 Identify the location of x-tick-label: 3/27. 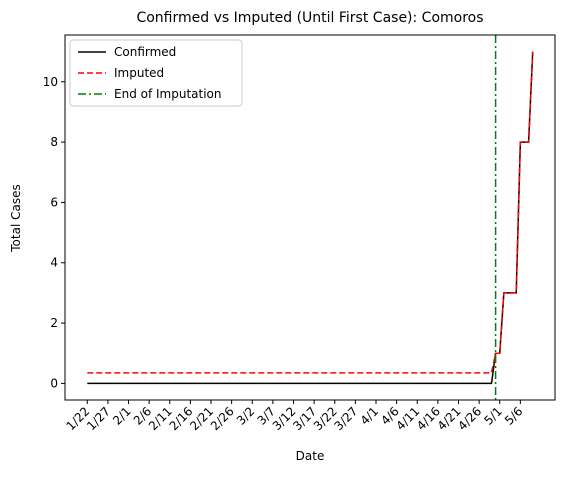
(346, 418).